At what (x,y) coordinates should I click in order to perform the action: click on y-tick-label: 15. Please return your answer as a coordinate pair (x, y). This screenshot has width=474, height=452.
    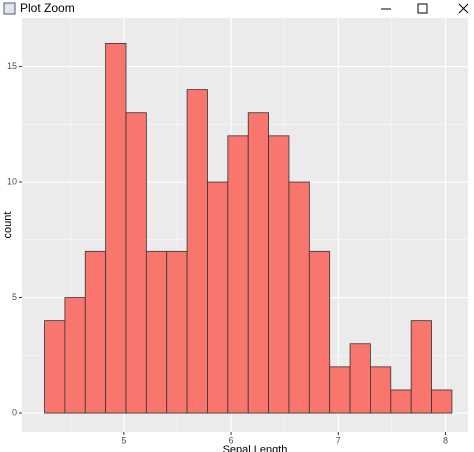
    Looking at the image, I should click on (12, 66).